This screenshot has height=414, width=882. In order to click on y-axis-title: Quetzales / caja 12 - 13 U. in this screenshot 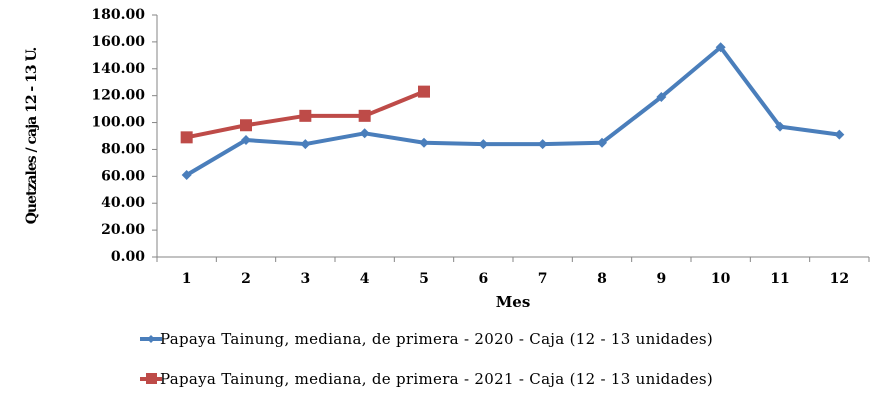, I will do `click(32, 136)`.